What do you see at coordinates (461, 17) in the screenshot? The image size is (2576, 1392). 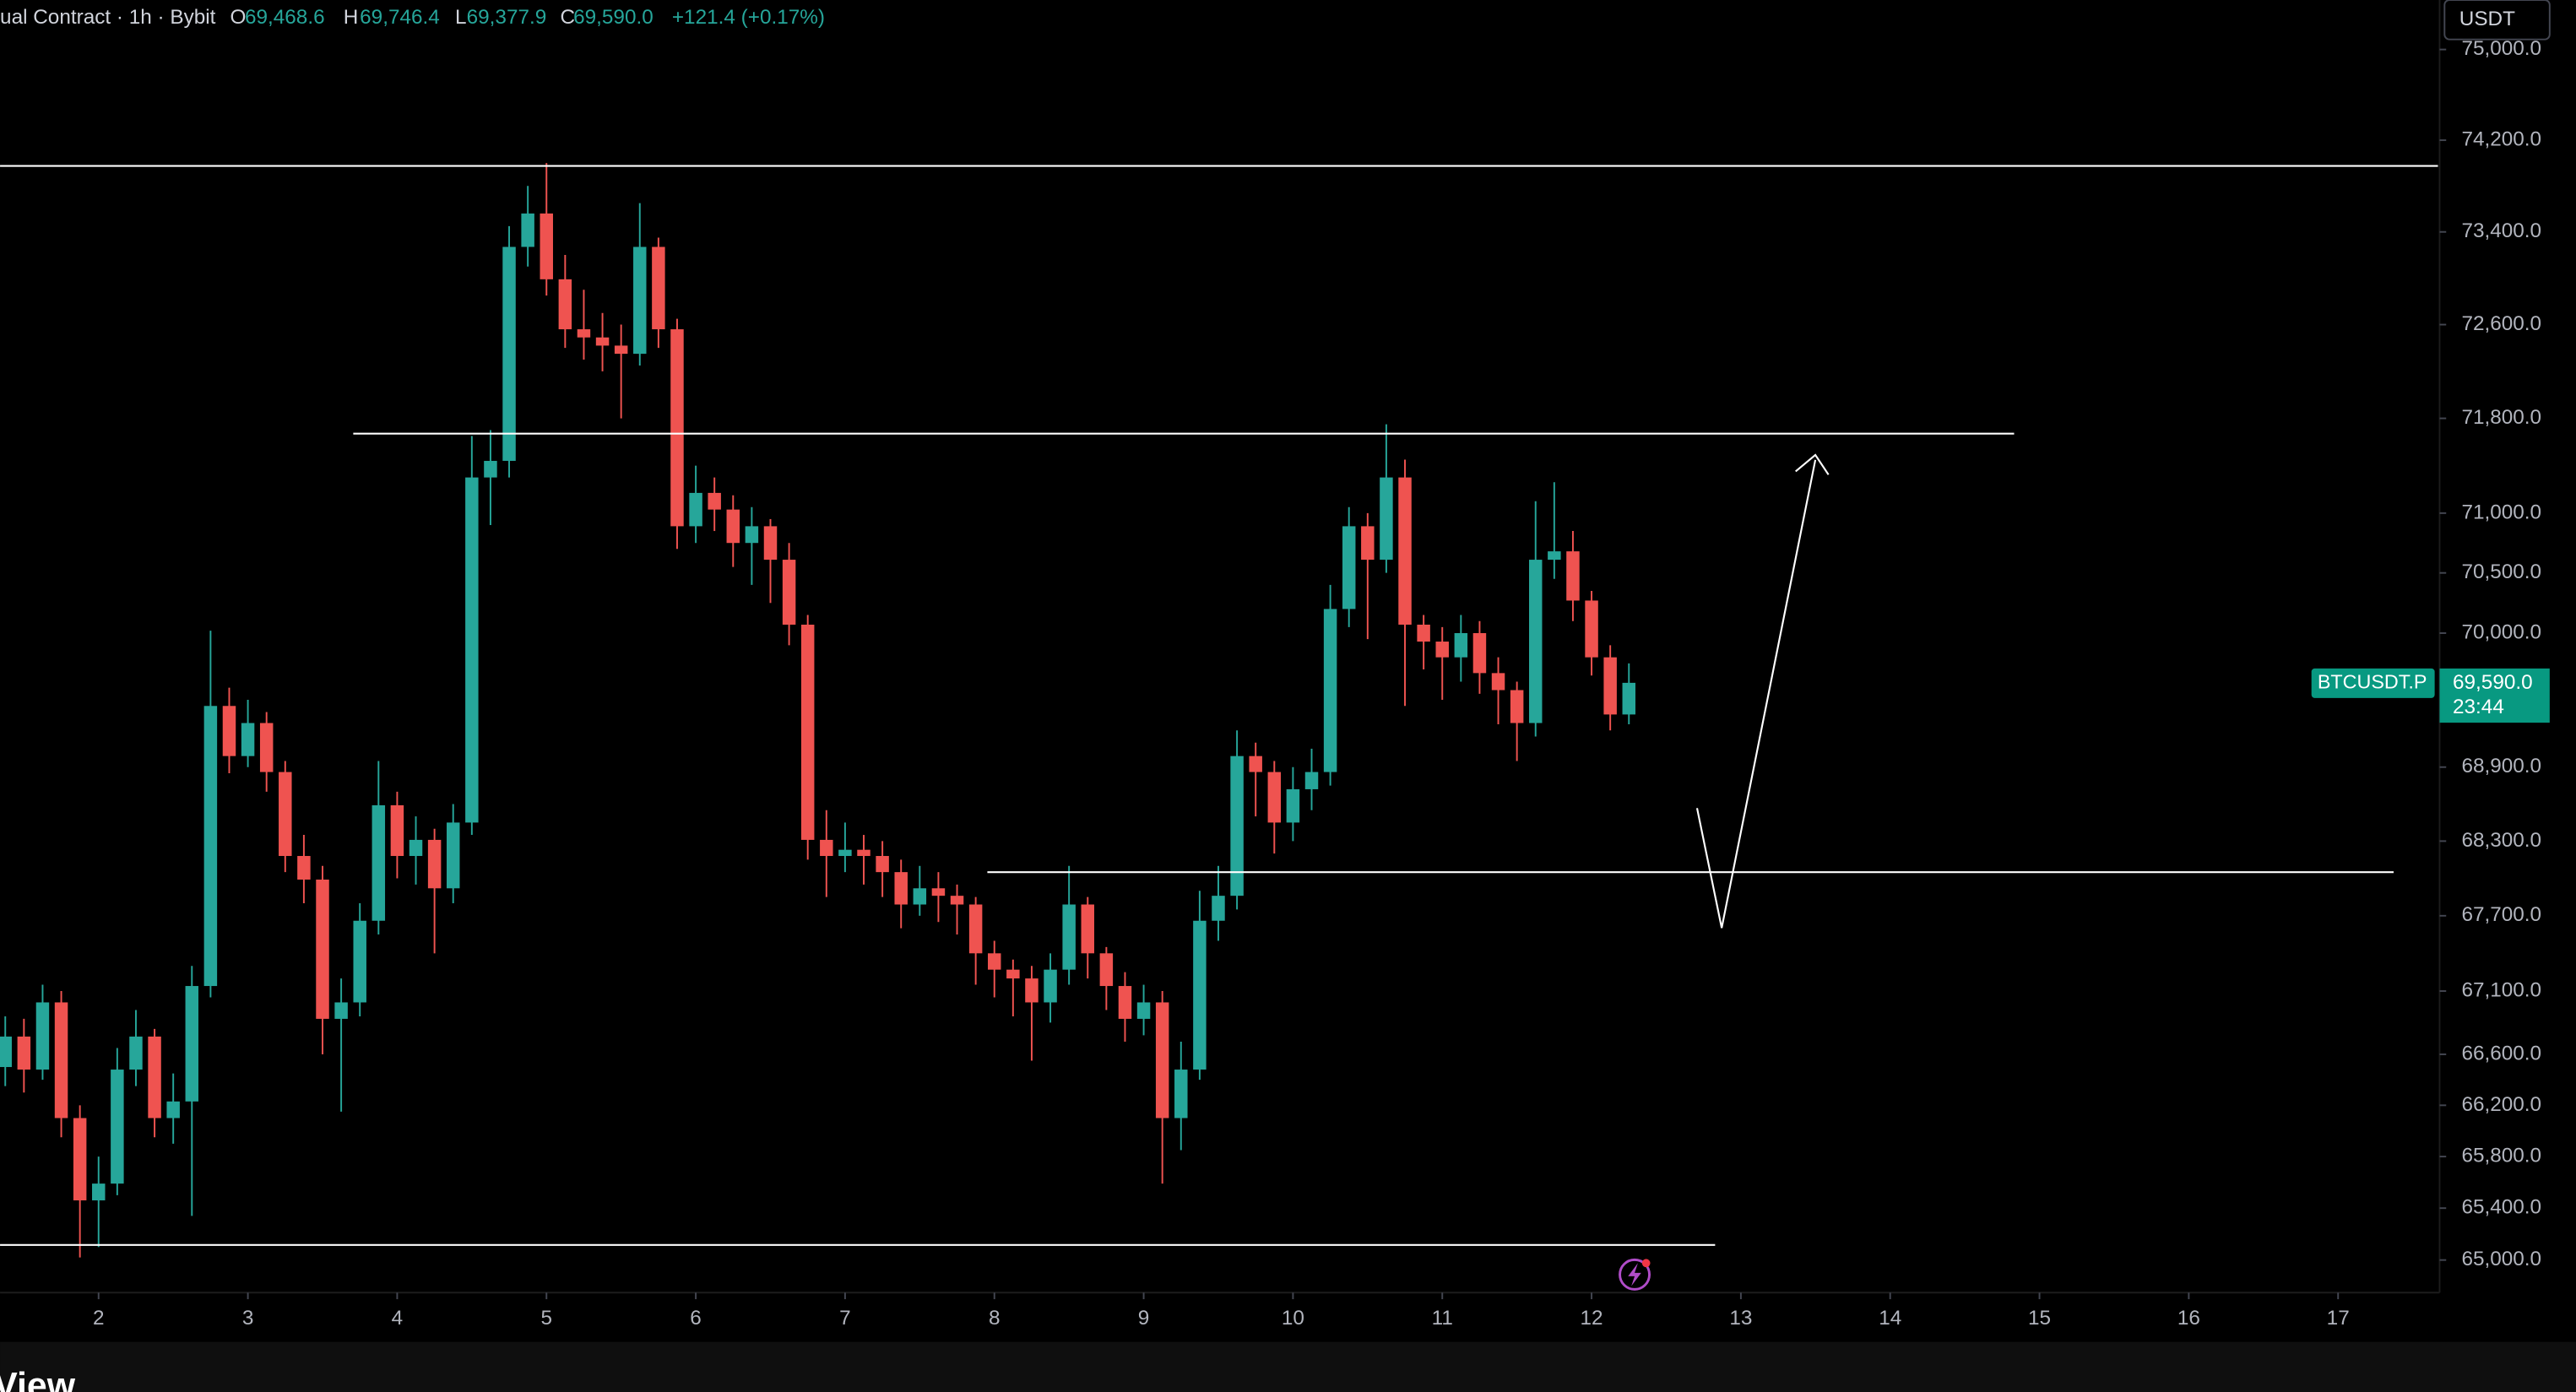 I see `ohlc-key: L` at bounding box center [461, 17].